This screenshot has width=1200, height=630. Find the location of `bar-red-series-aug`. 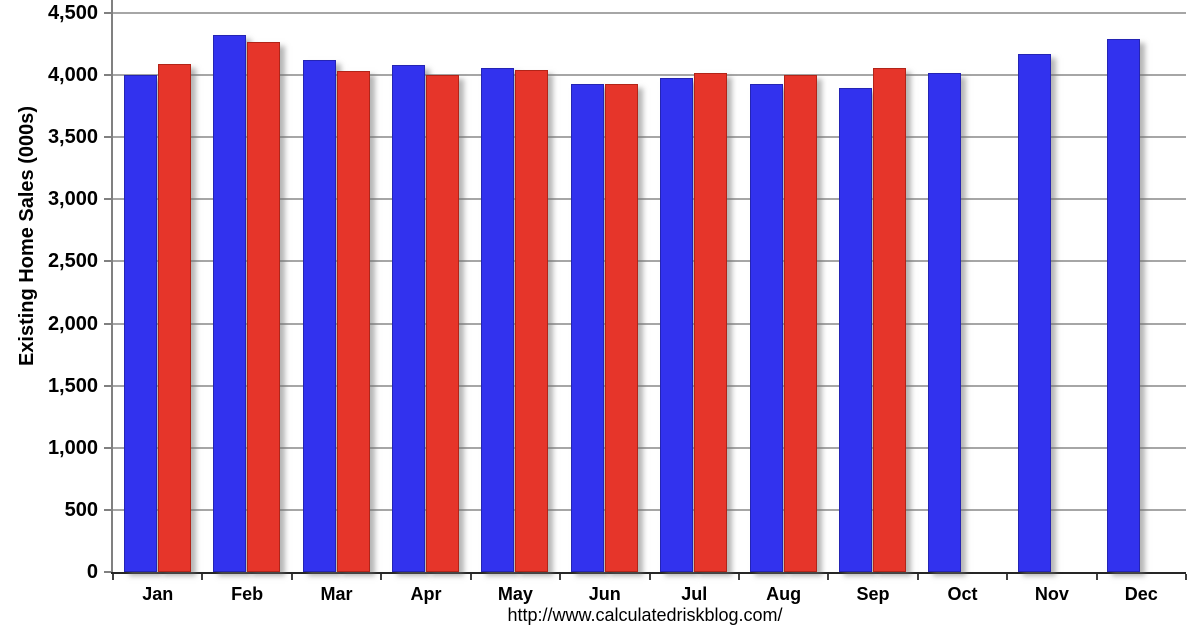

bar-red-series-aug is located at coordinates (800, 323).